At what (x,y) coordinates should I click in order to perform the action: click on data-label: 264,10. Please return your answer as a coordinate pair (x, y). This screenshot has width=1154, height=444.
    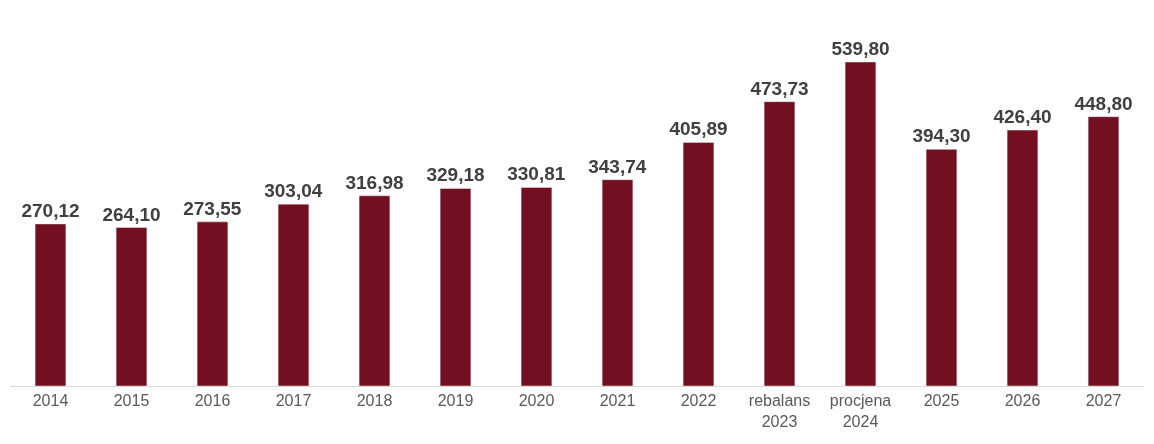
    Looking at the image, I should click on (131, 214).